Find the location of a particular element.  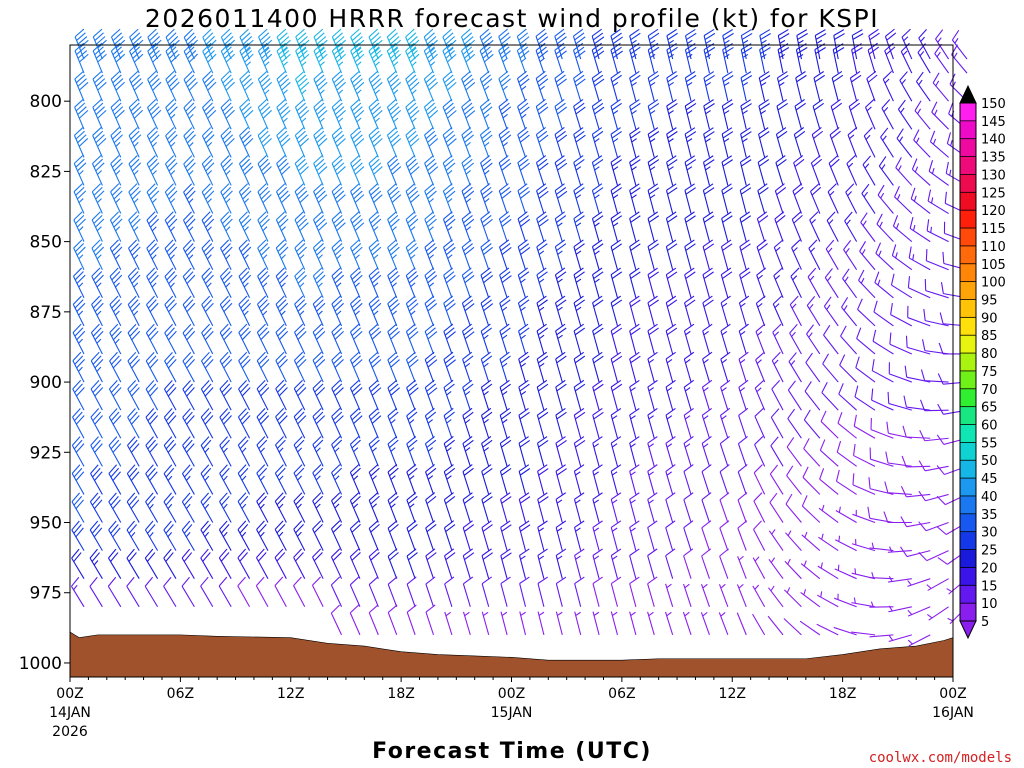

y-tick-label: 900 is located at coordinates (46, 383).